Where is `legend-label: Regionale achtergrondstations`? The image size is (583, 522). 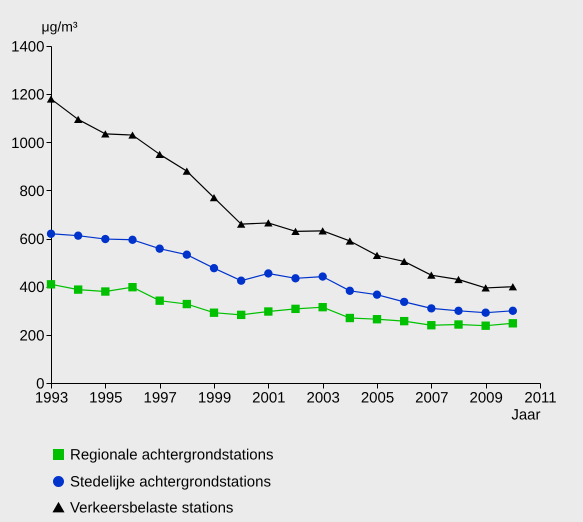 legend-label: Regionale achtergrondstations is located at coordinates (172, 455).